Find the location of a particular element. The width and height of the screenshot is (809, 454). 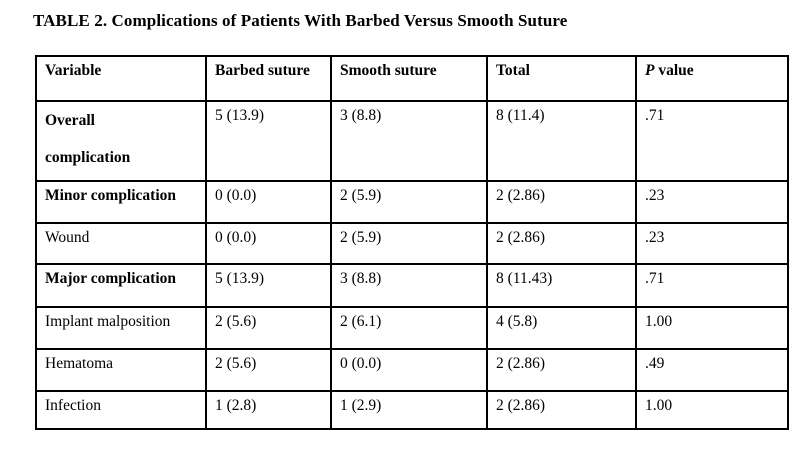

value-cell: 1 (2.9) is located at coordinates (409, 410).